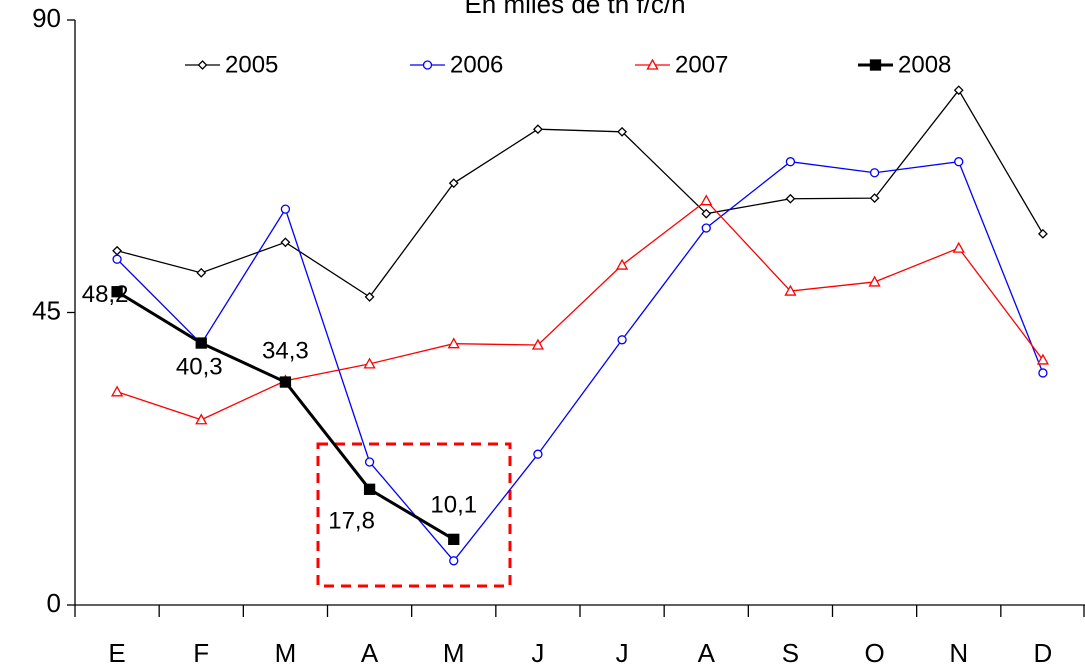  What do you see at coordinates (924, 64) in the screenshot?
I see `legend-label: 2008` at bounding box center [924, 64].